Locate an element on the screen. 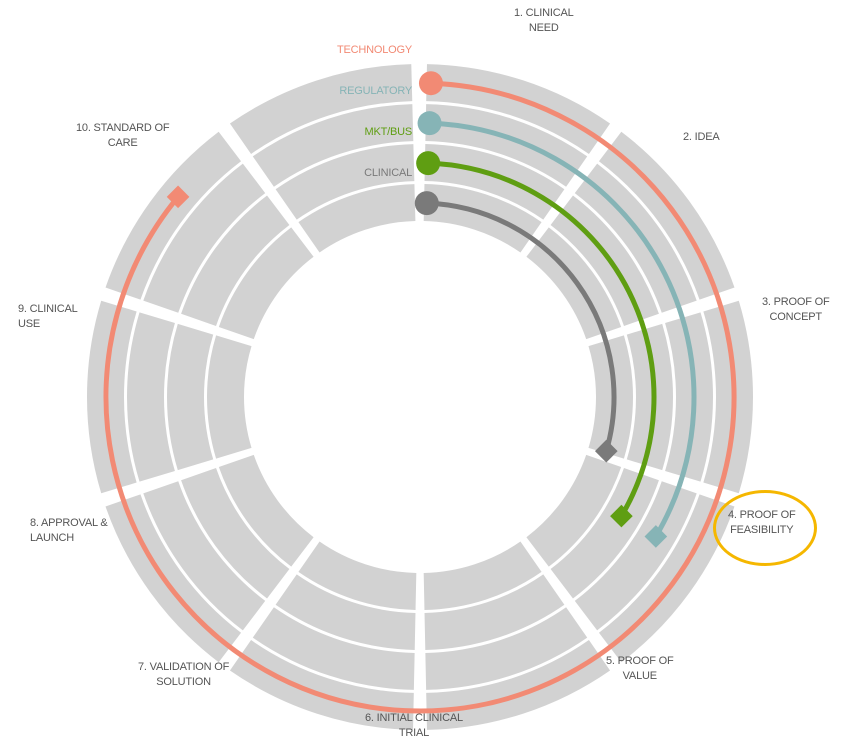 Image resolution: width=848 pixels, height=743 pixels. stage-label-10: 10. STANDARD OF CARE is located at coordinates (123, 135).